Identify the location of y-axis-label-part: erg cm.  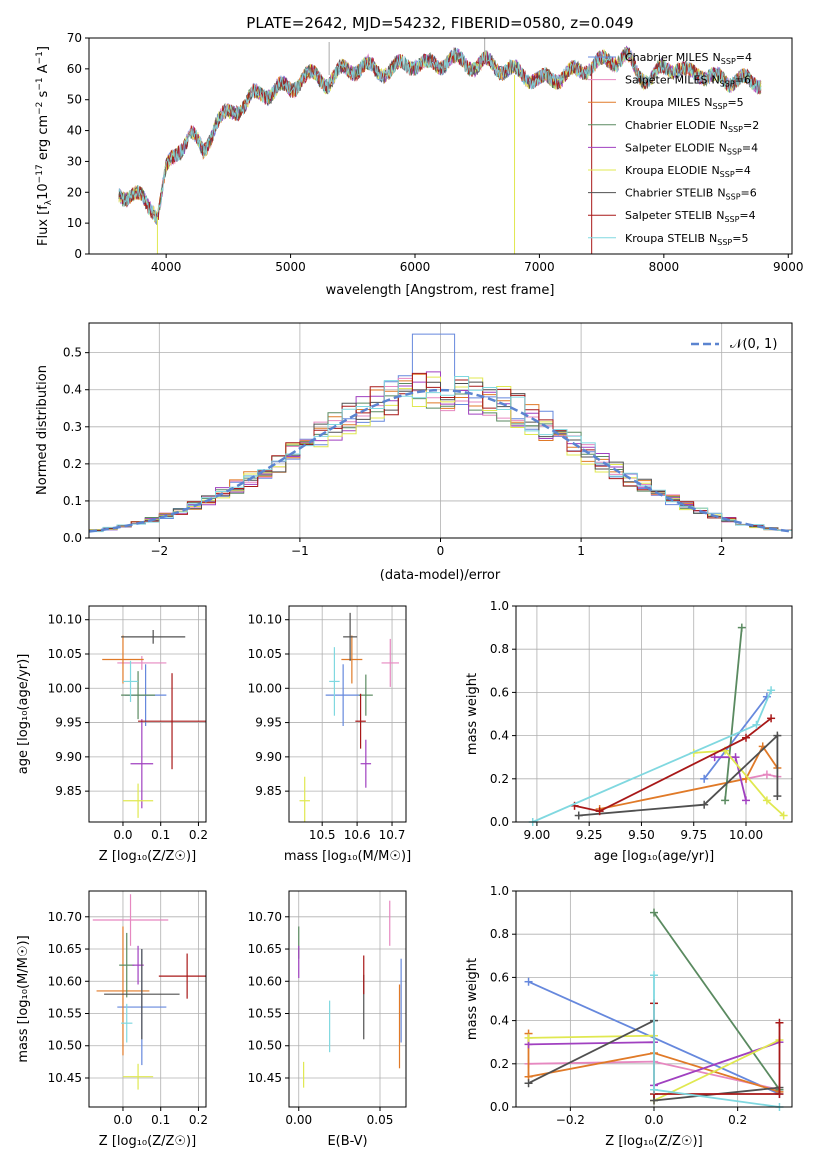
(43, 139).